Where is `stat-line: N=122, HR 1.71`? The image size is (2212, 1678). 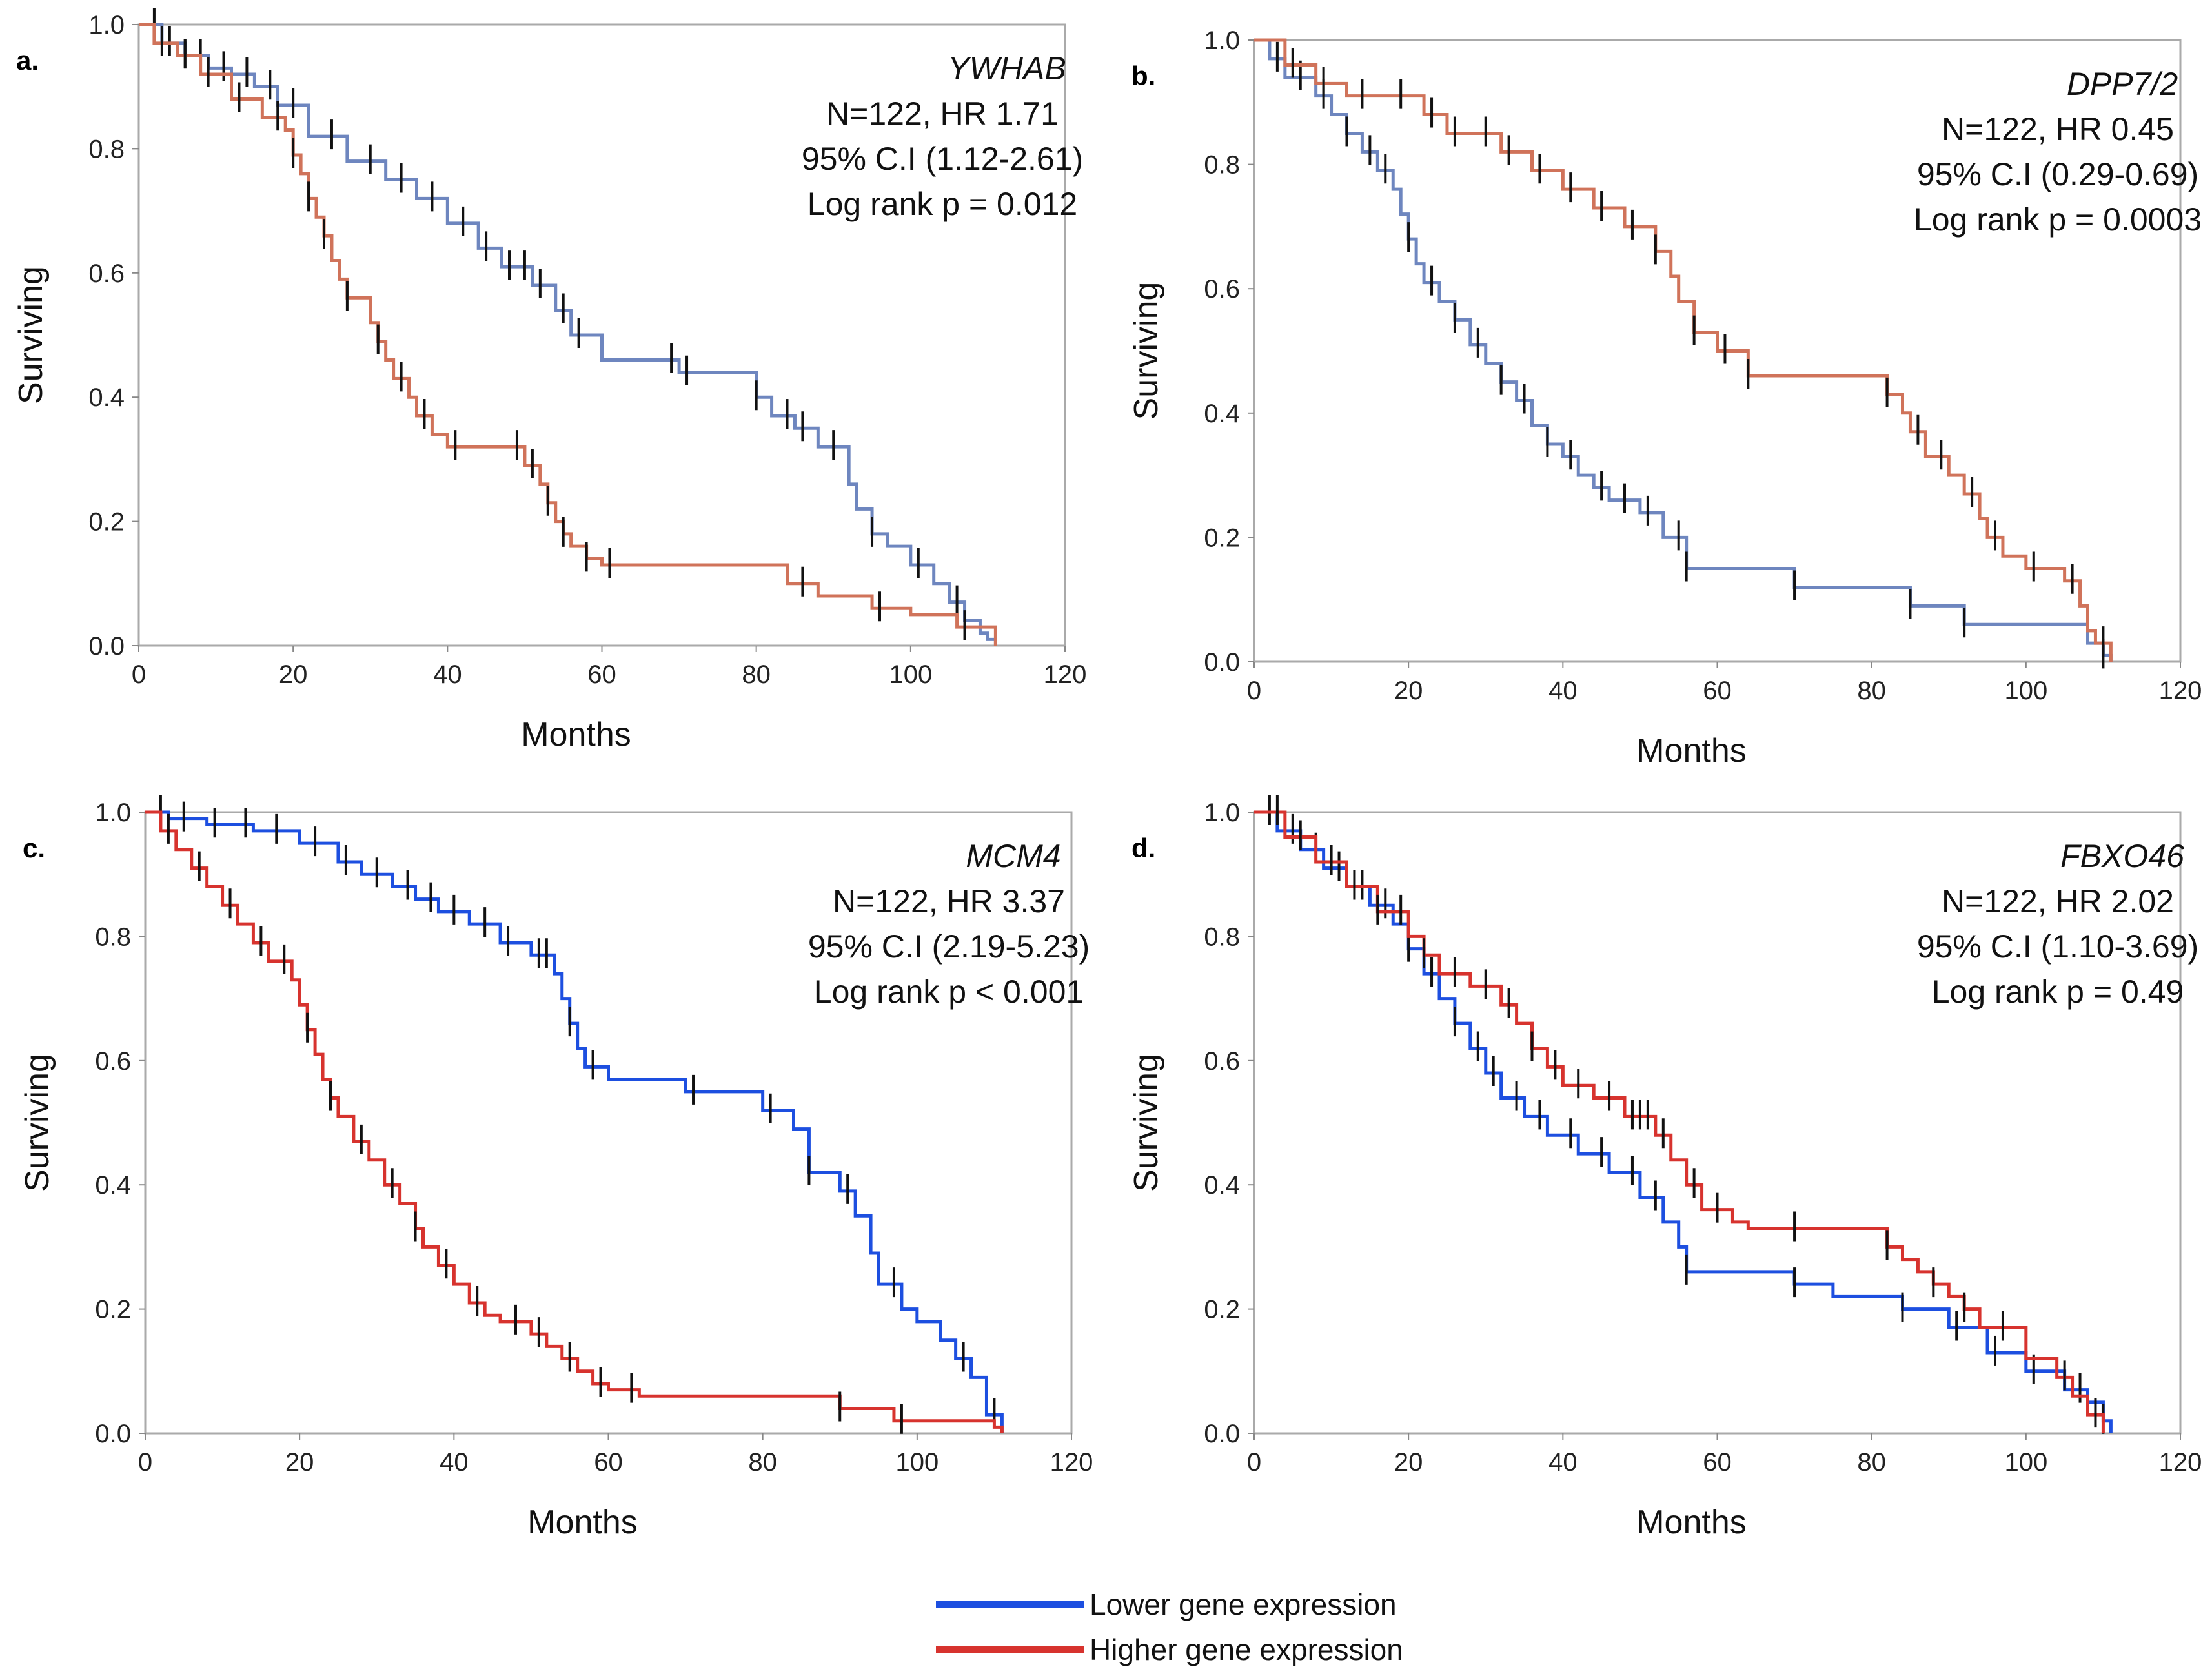
stat-line: N=122, HR 1.71 is located at coordinates (943, 114).